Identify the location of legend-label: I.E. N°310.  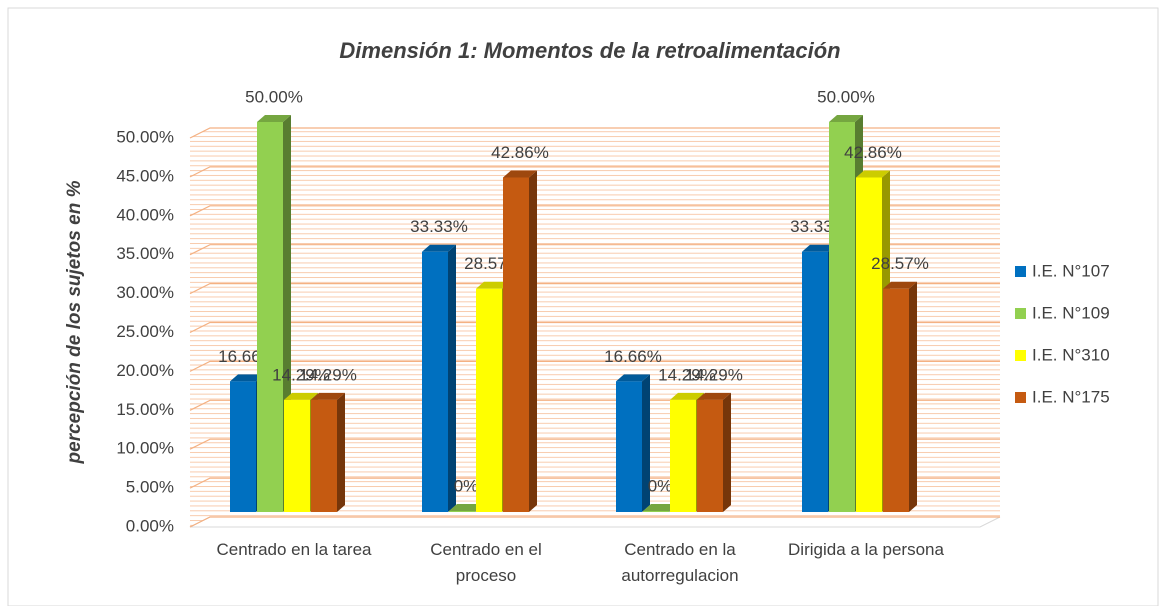
(1071, 354).